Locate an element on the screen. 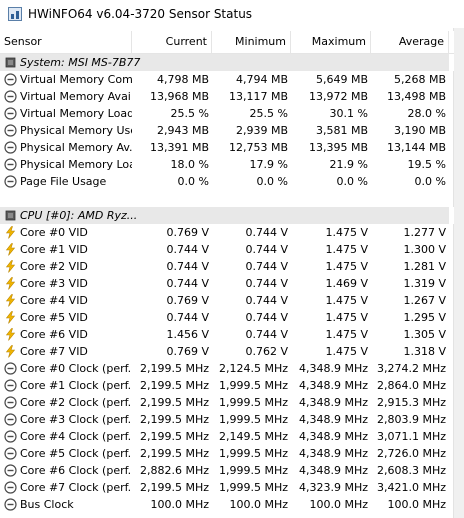 The height and width of the screenshot is (518, 464). table-header: Sensor Current Minimum Maximum Average is located at coordinates (227, 42).